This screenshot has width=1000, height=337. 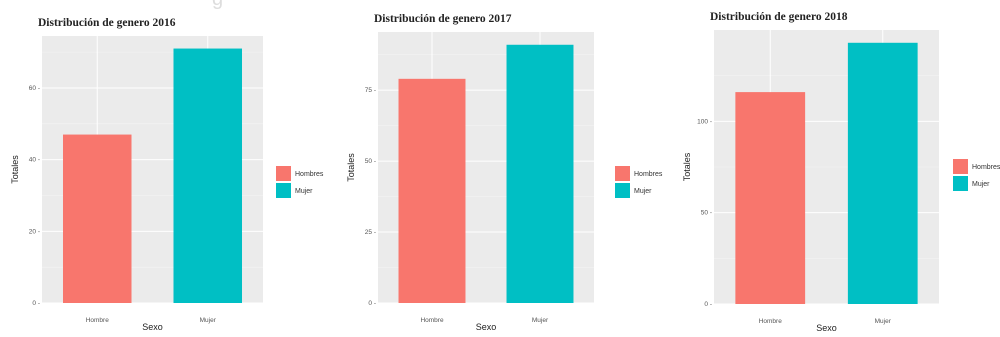 I want to click on y-tick-label: 20 -, so click(x=34, y=231).